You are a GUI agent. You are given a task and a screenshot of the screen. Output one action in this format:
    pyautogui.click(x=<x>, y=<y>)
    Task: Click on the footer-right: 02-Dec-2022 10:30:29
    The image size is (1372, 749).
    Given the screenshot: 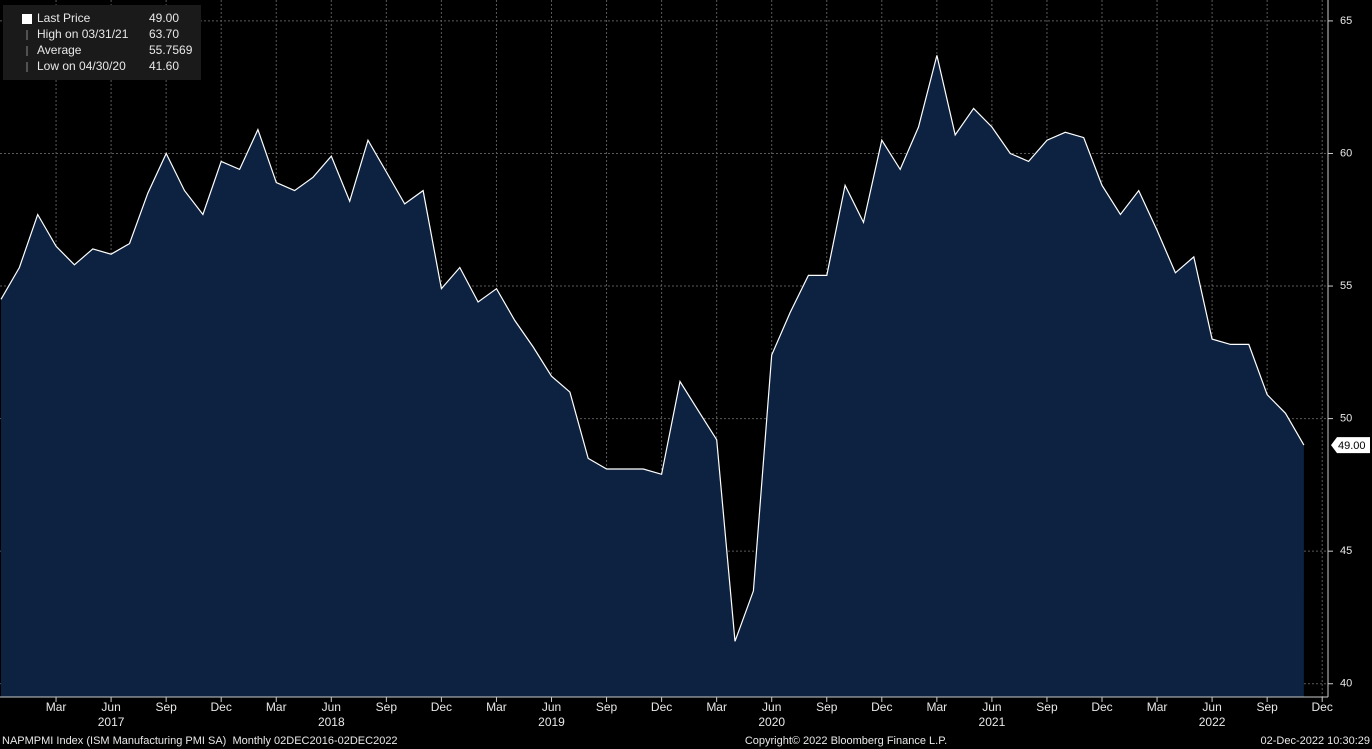 What is the action you would take?
    pyautogui.click(x=1315, y=741)
    